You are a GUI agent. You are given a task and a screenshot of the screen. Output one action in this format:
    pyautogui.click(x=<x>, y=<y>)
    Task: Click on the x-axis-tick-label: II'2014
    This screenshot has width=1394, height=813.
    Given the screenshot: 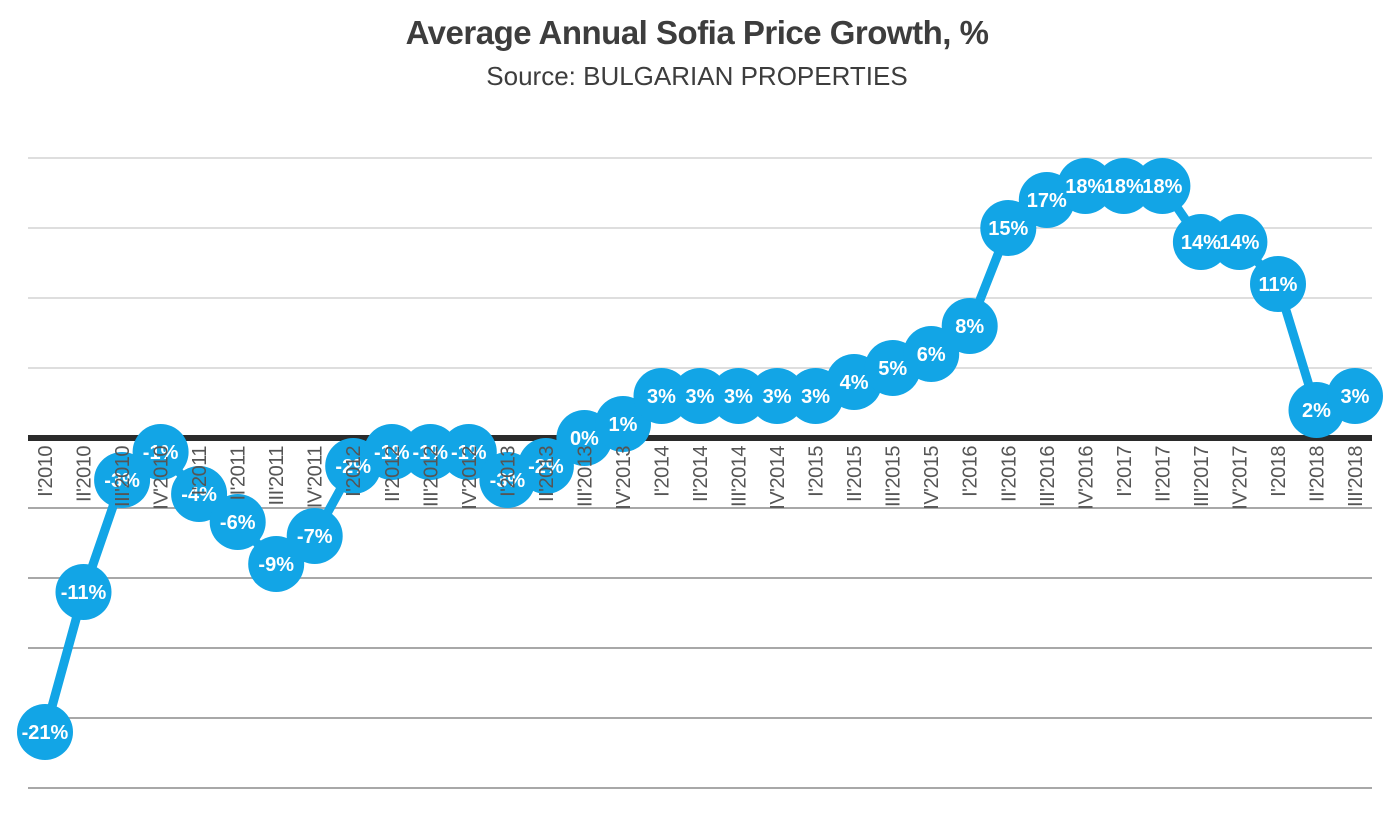 What is the action you would take?
    pyautogui.click(x=701, y=474)
    